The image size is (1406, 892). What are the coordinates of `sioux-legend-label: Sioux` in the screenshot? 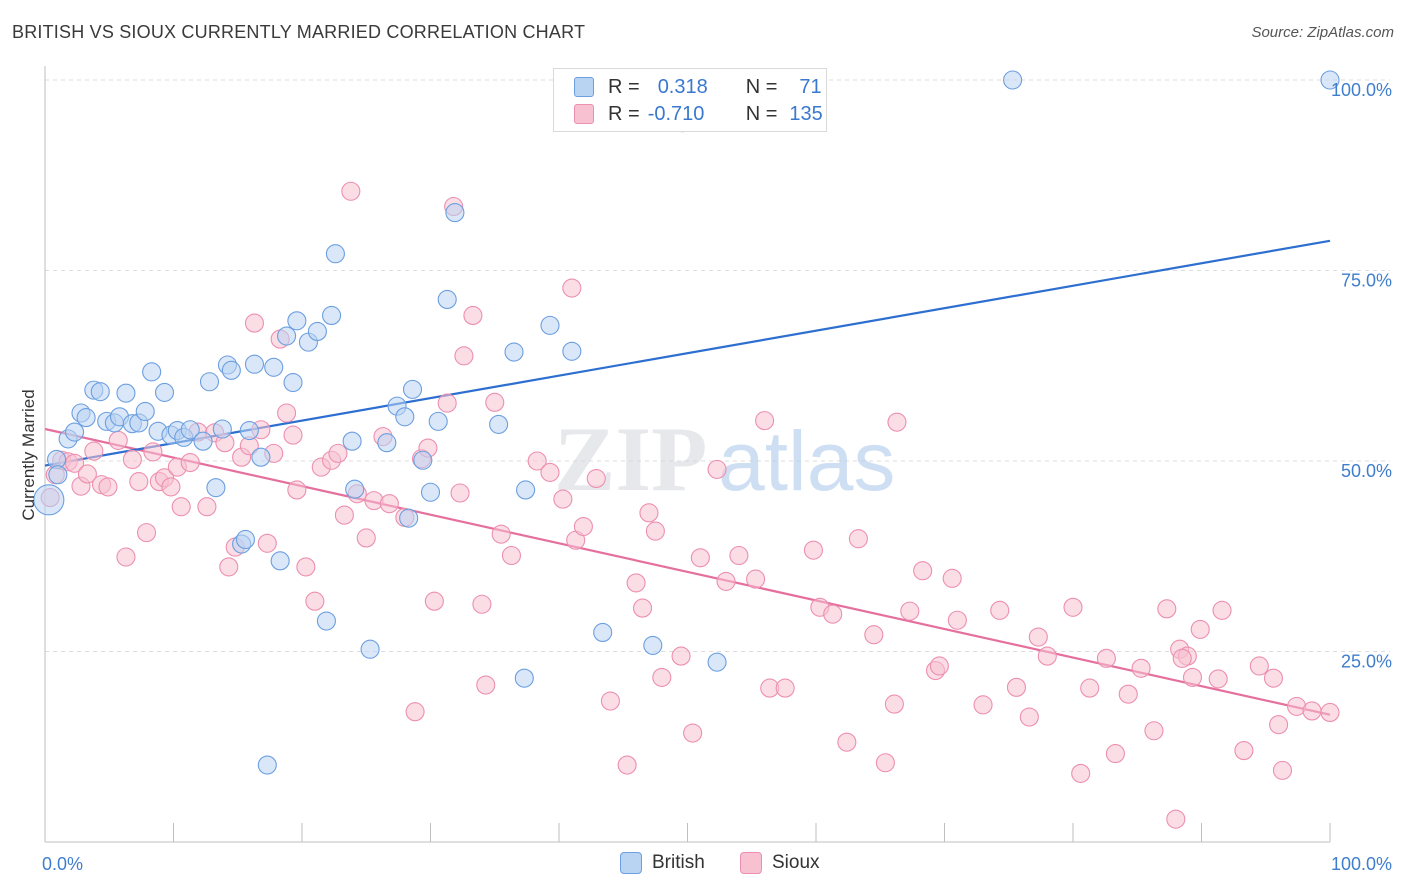 It's located at (796, 862).